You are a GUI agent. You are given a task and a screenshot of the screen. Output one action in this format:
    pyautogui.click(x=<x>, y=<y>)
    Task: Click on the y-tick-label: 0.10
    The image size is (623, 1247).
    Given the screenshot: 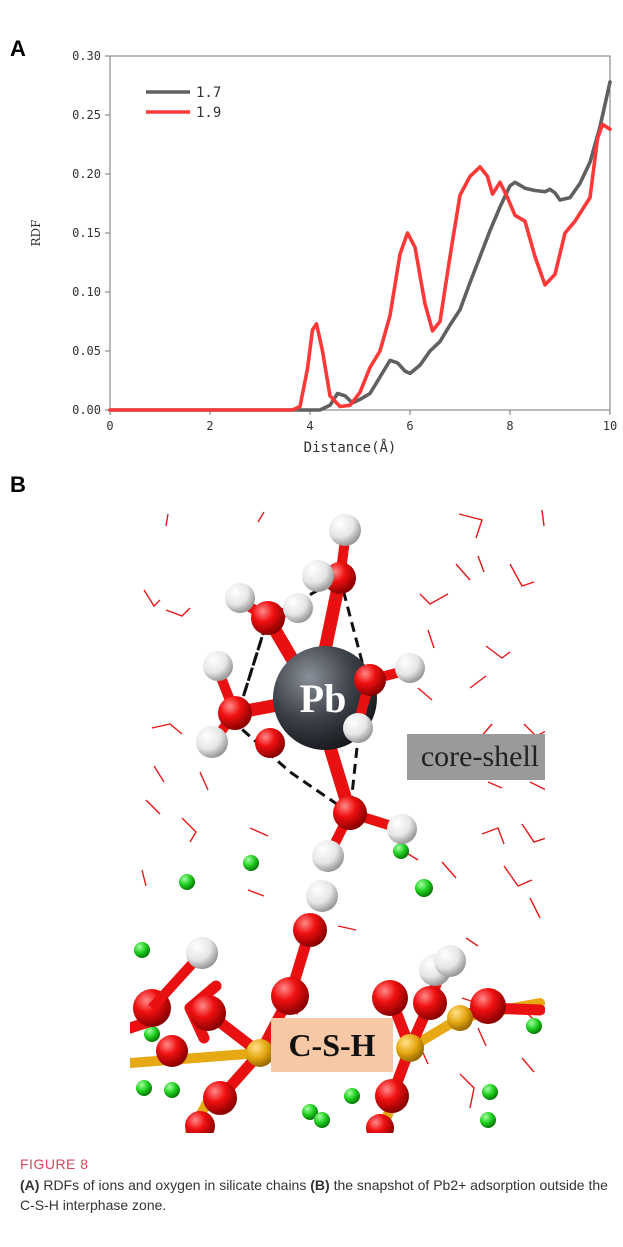 What is the action you would take?
    pyautogui.click(x=86, y=292)
    